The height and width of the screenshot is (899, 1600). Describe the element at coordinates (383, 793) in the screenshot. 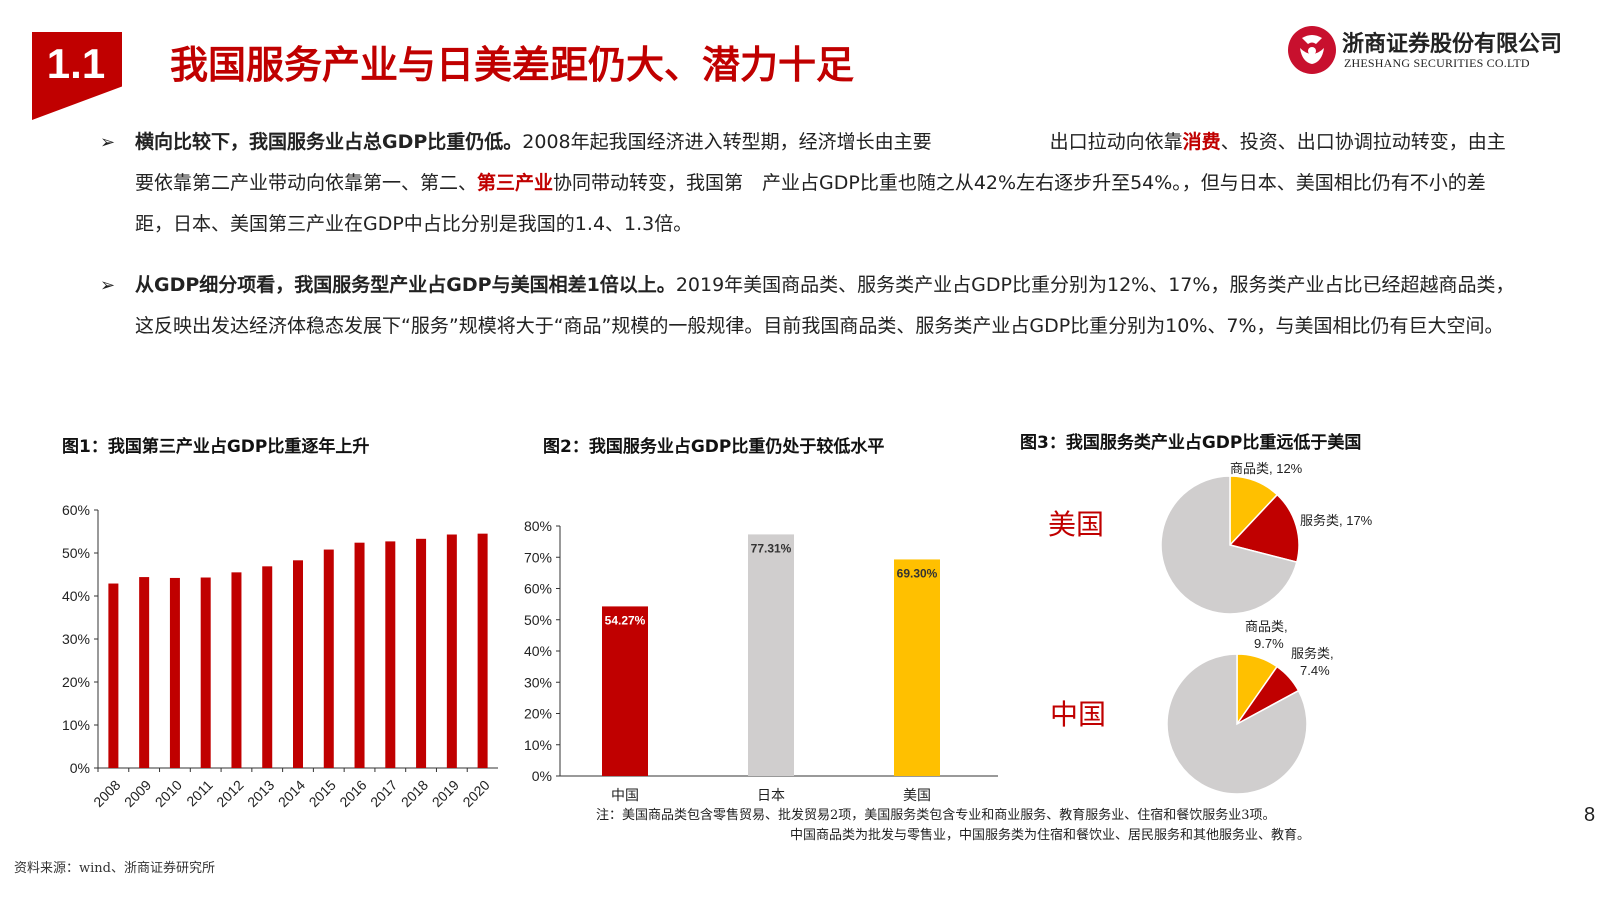

I see `x-tick-label: 2017` at that location.